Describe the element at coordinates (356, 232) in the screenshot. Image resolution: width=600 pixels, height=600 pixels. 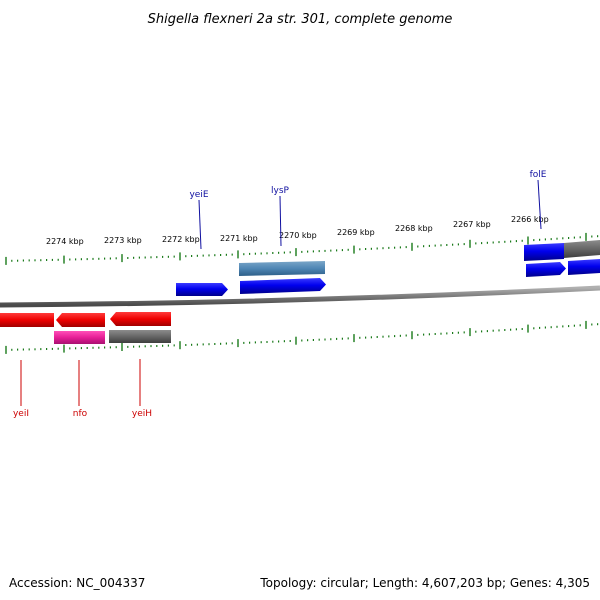
I see `ruler-label: 2269 kbp` at that location.